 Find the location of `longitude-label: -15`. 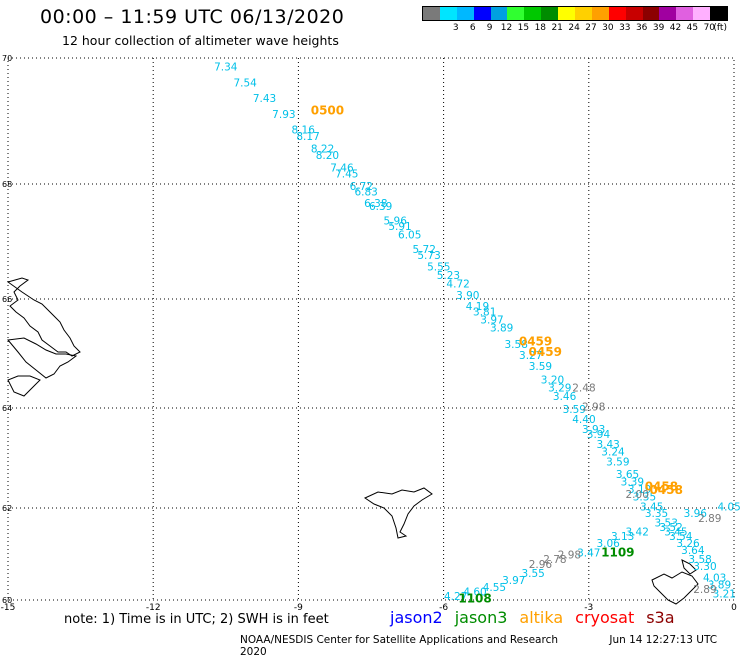

longitude-label: -15 is located at coordinates (8, 608).